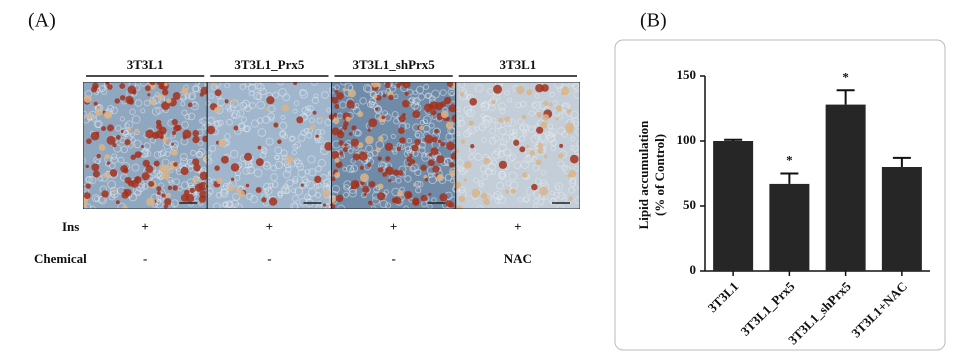 This screenshot has width=960, height=356. I want to click on x-tick-label: 3T3L1, so click(723, 297).